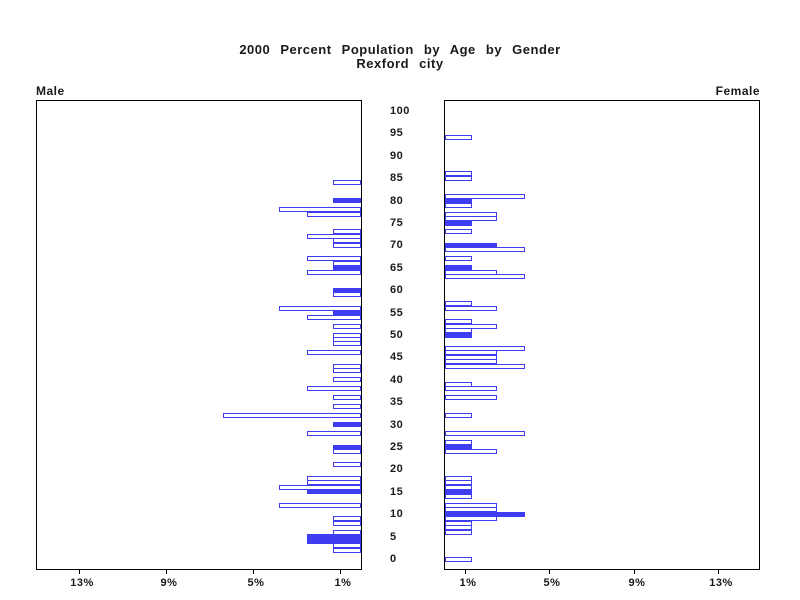 Image resolution: width=800 pixels, height=600 pixels. Describe the element at coordinates (397, 424) in the screenshot. I see `age-tick-label: 30` at that location.